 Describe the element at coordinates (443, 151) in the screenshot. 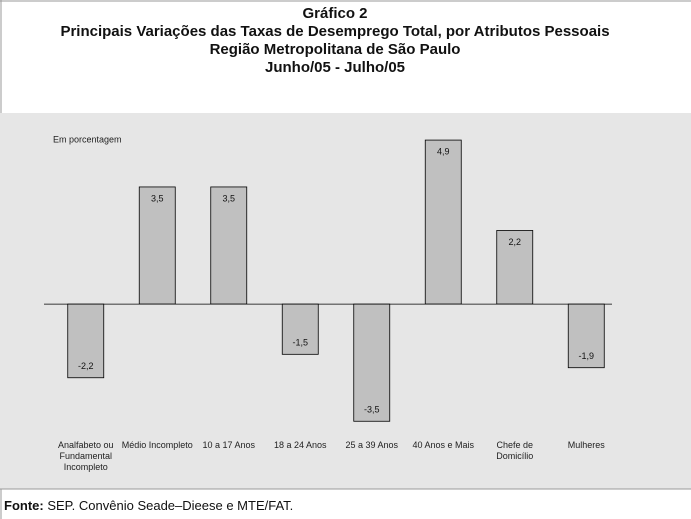

I see `value-label: 4,9` at that location.